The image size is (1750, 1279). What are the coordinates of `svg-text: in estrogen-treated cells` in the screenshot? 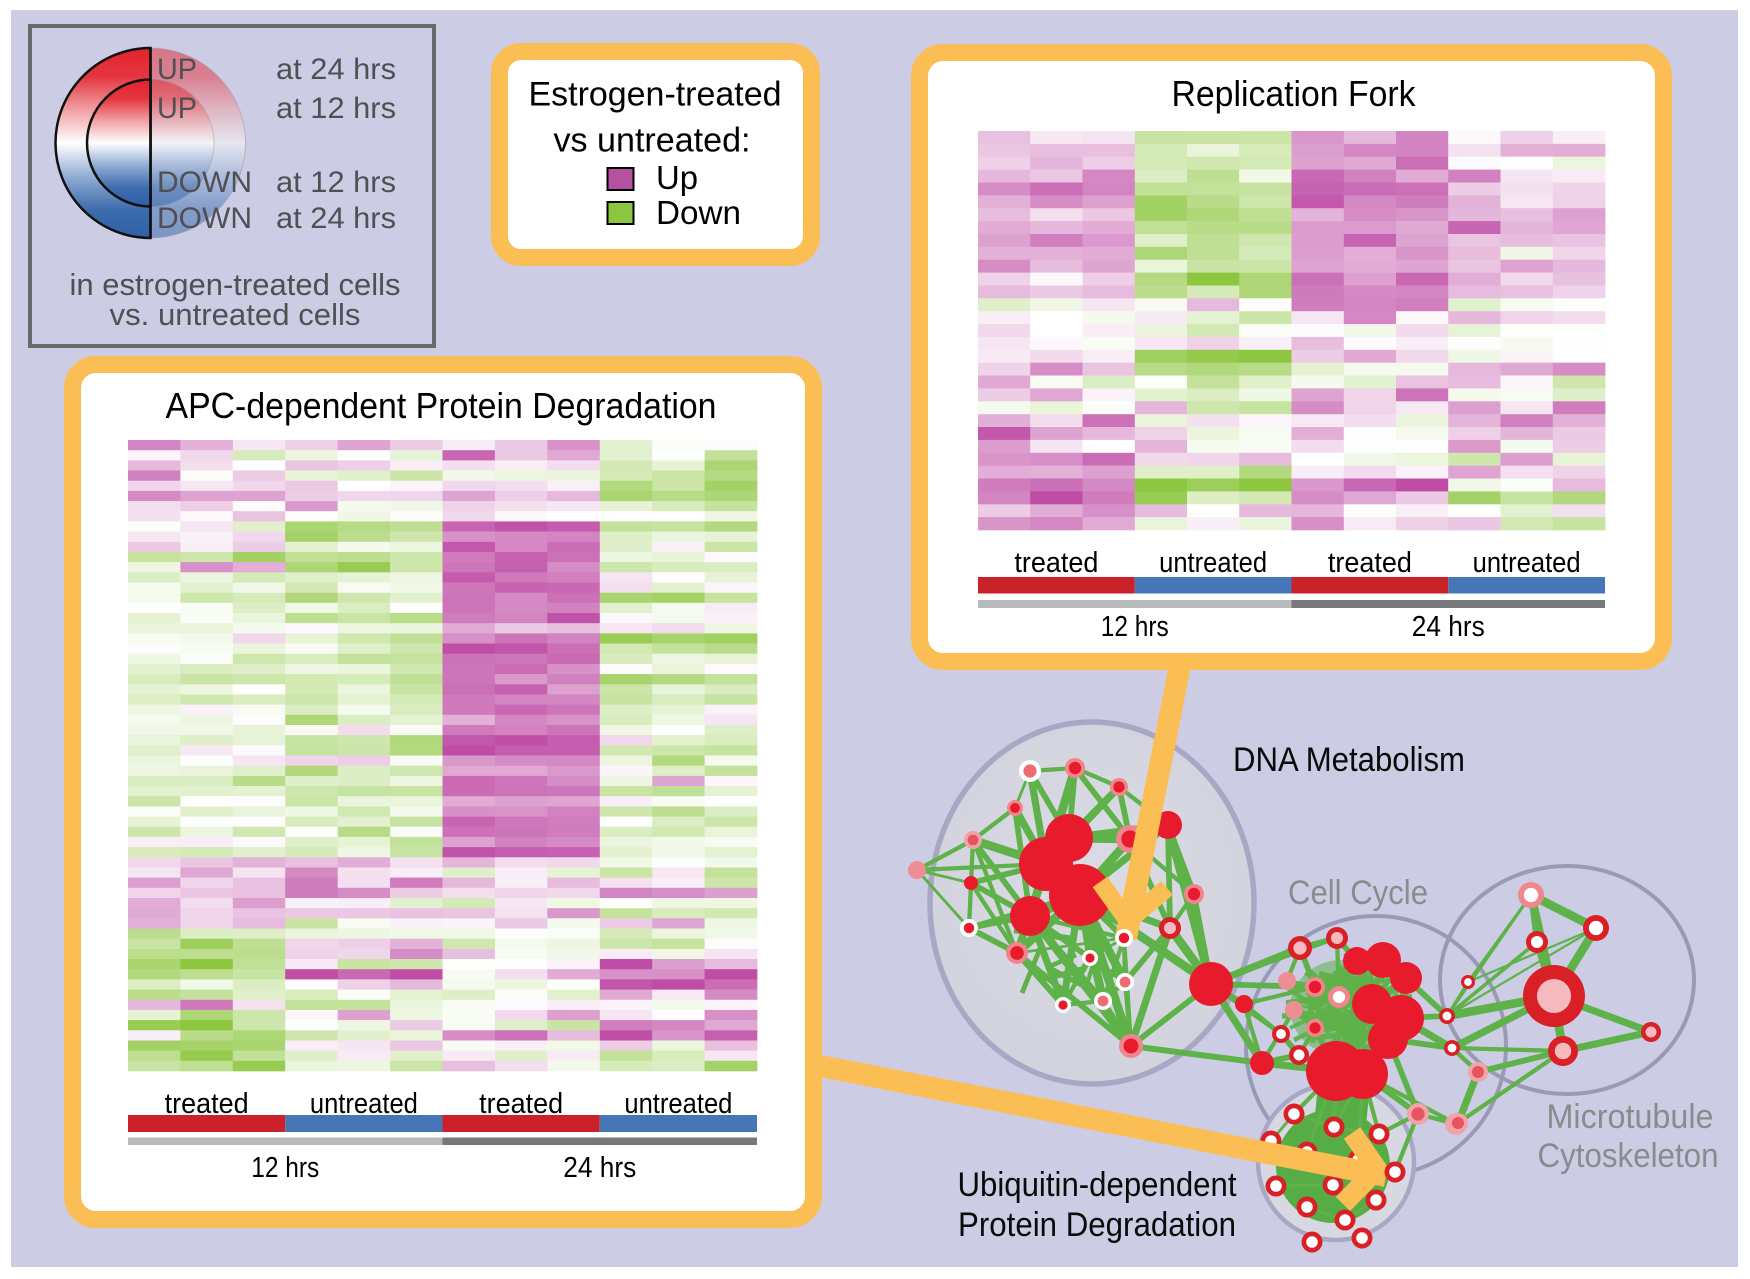 It's located at (235, 284).